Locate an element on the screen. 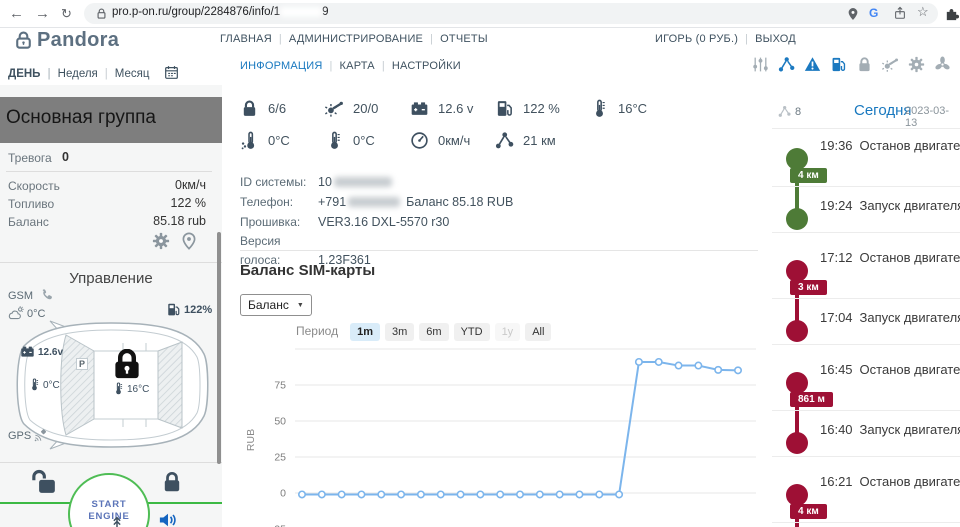  today-date: 2023-03-13 is located at coordinates (927, 117).